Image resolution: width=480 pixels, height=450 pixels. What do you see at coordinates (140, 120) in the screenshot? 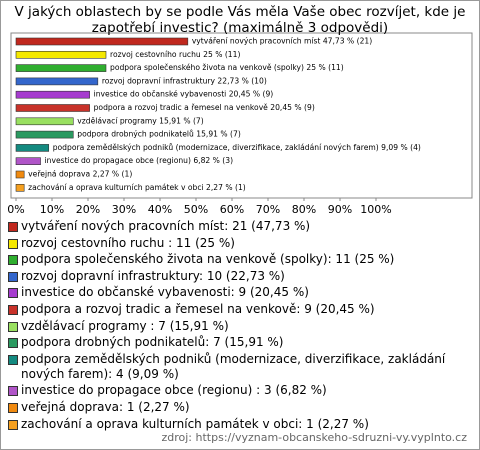
I see `bar-label: vzdělávací programy 15,91 % (7)` at bounding box center [140, 120].